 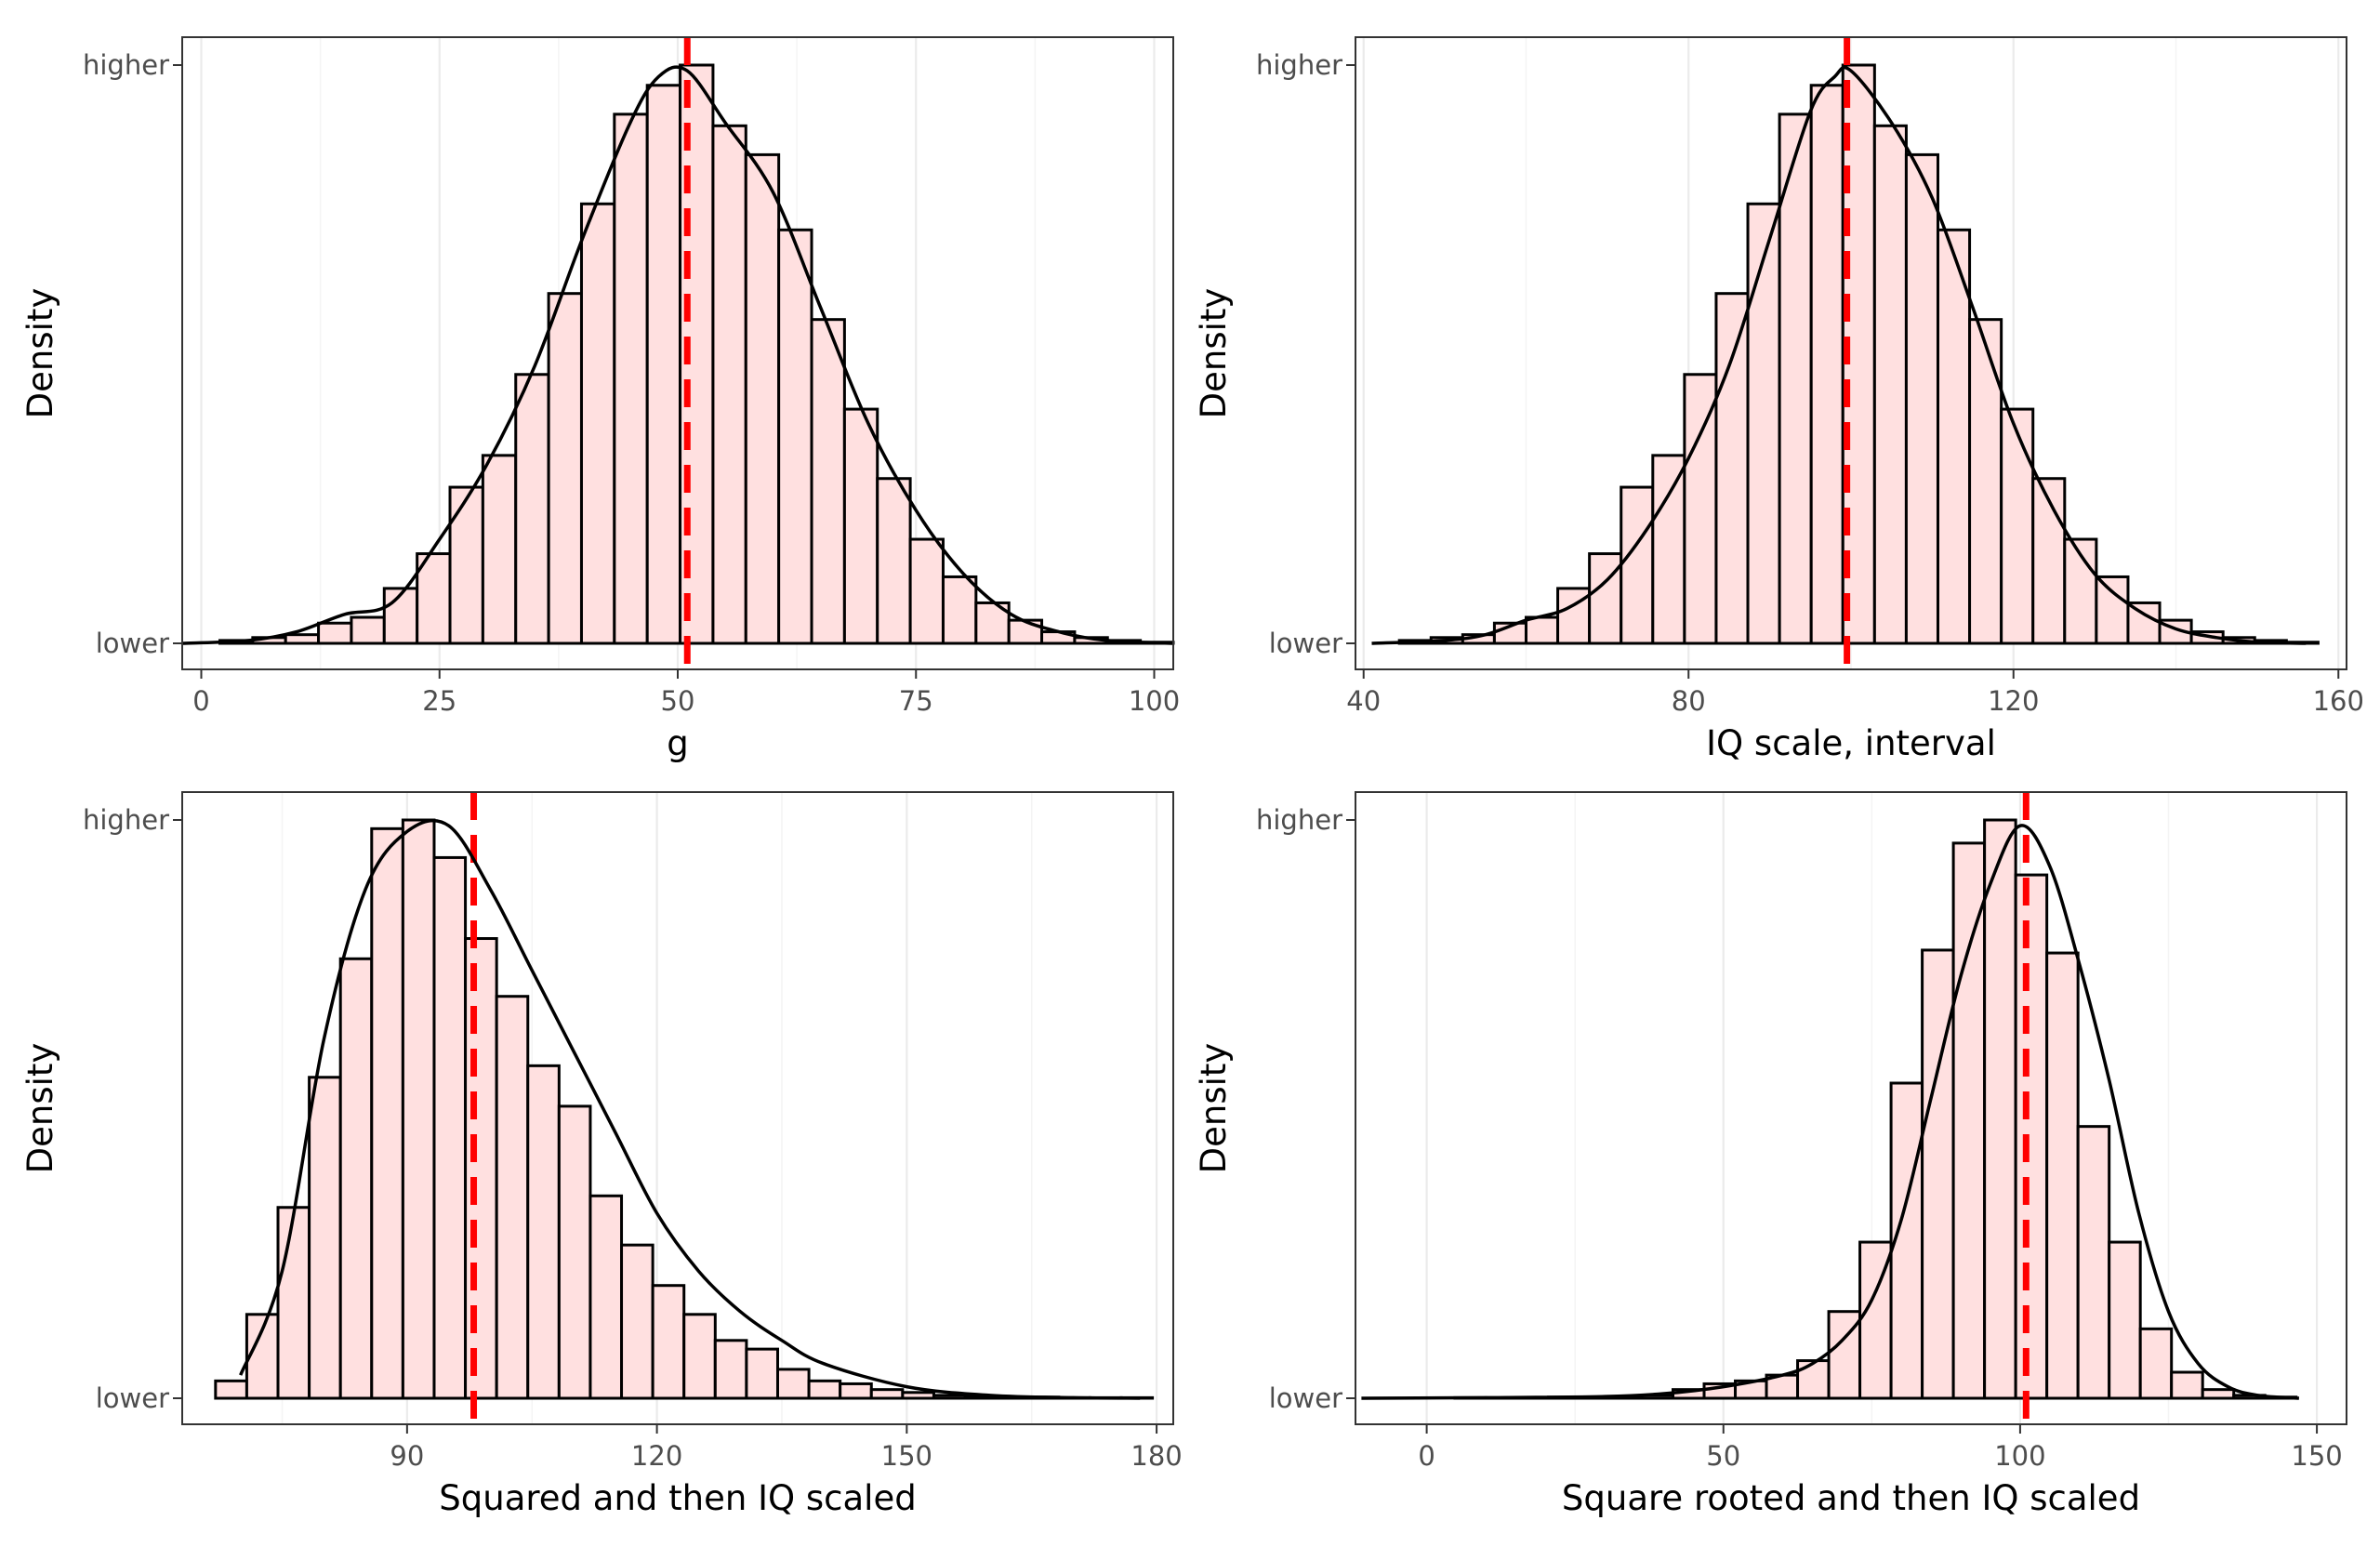 What do you see at coordinates (1363, 701) in the screenshot?
I see `x-tick-label: 40` at bounding box center [1363, 701].